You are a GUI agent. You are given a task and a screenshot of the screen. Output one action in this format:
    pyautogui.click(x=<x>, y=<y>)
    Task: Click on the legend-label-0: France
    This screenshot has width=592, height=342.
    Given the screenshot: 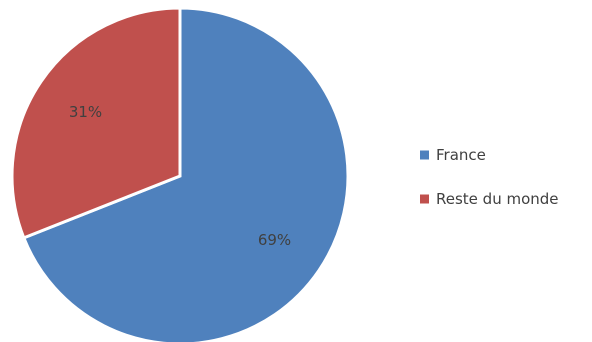 What is the action you would take?
    pyautogui.click(x=461, y=155)
    